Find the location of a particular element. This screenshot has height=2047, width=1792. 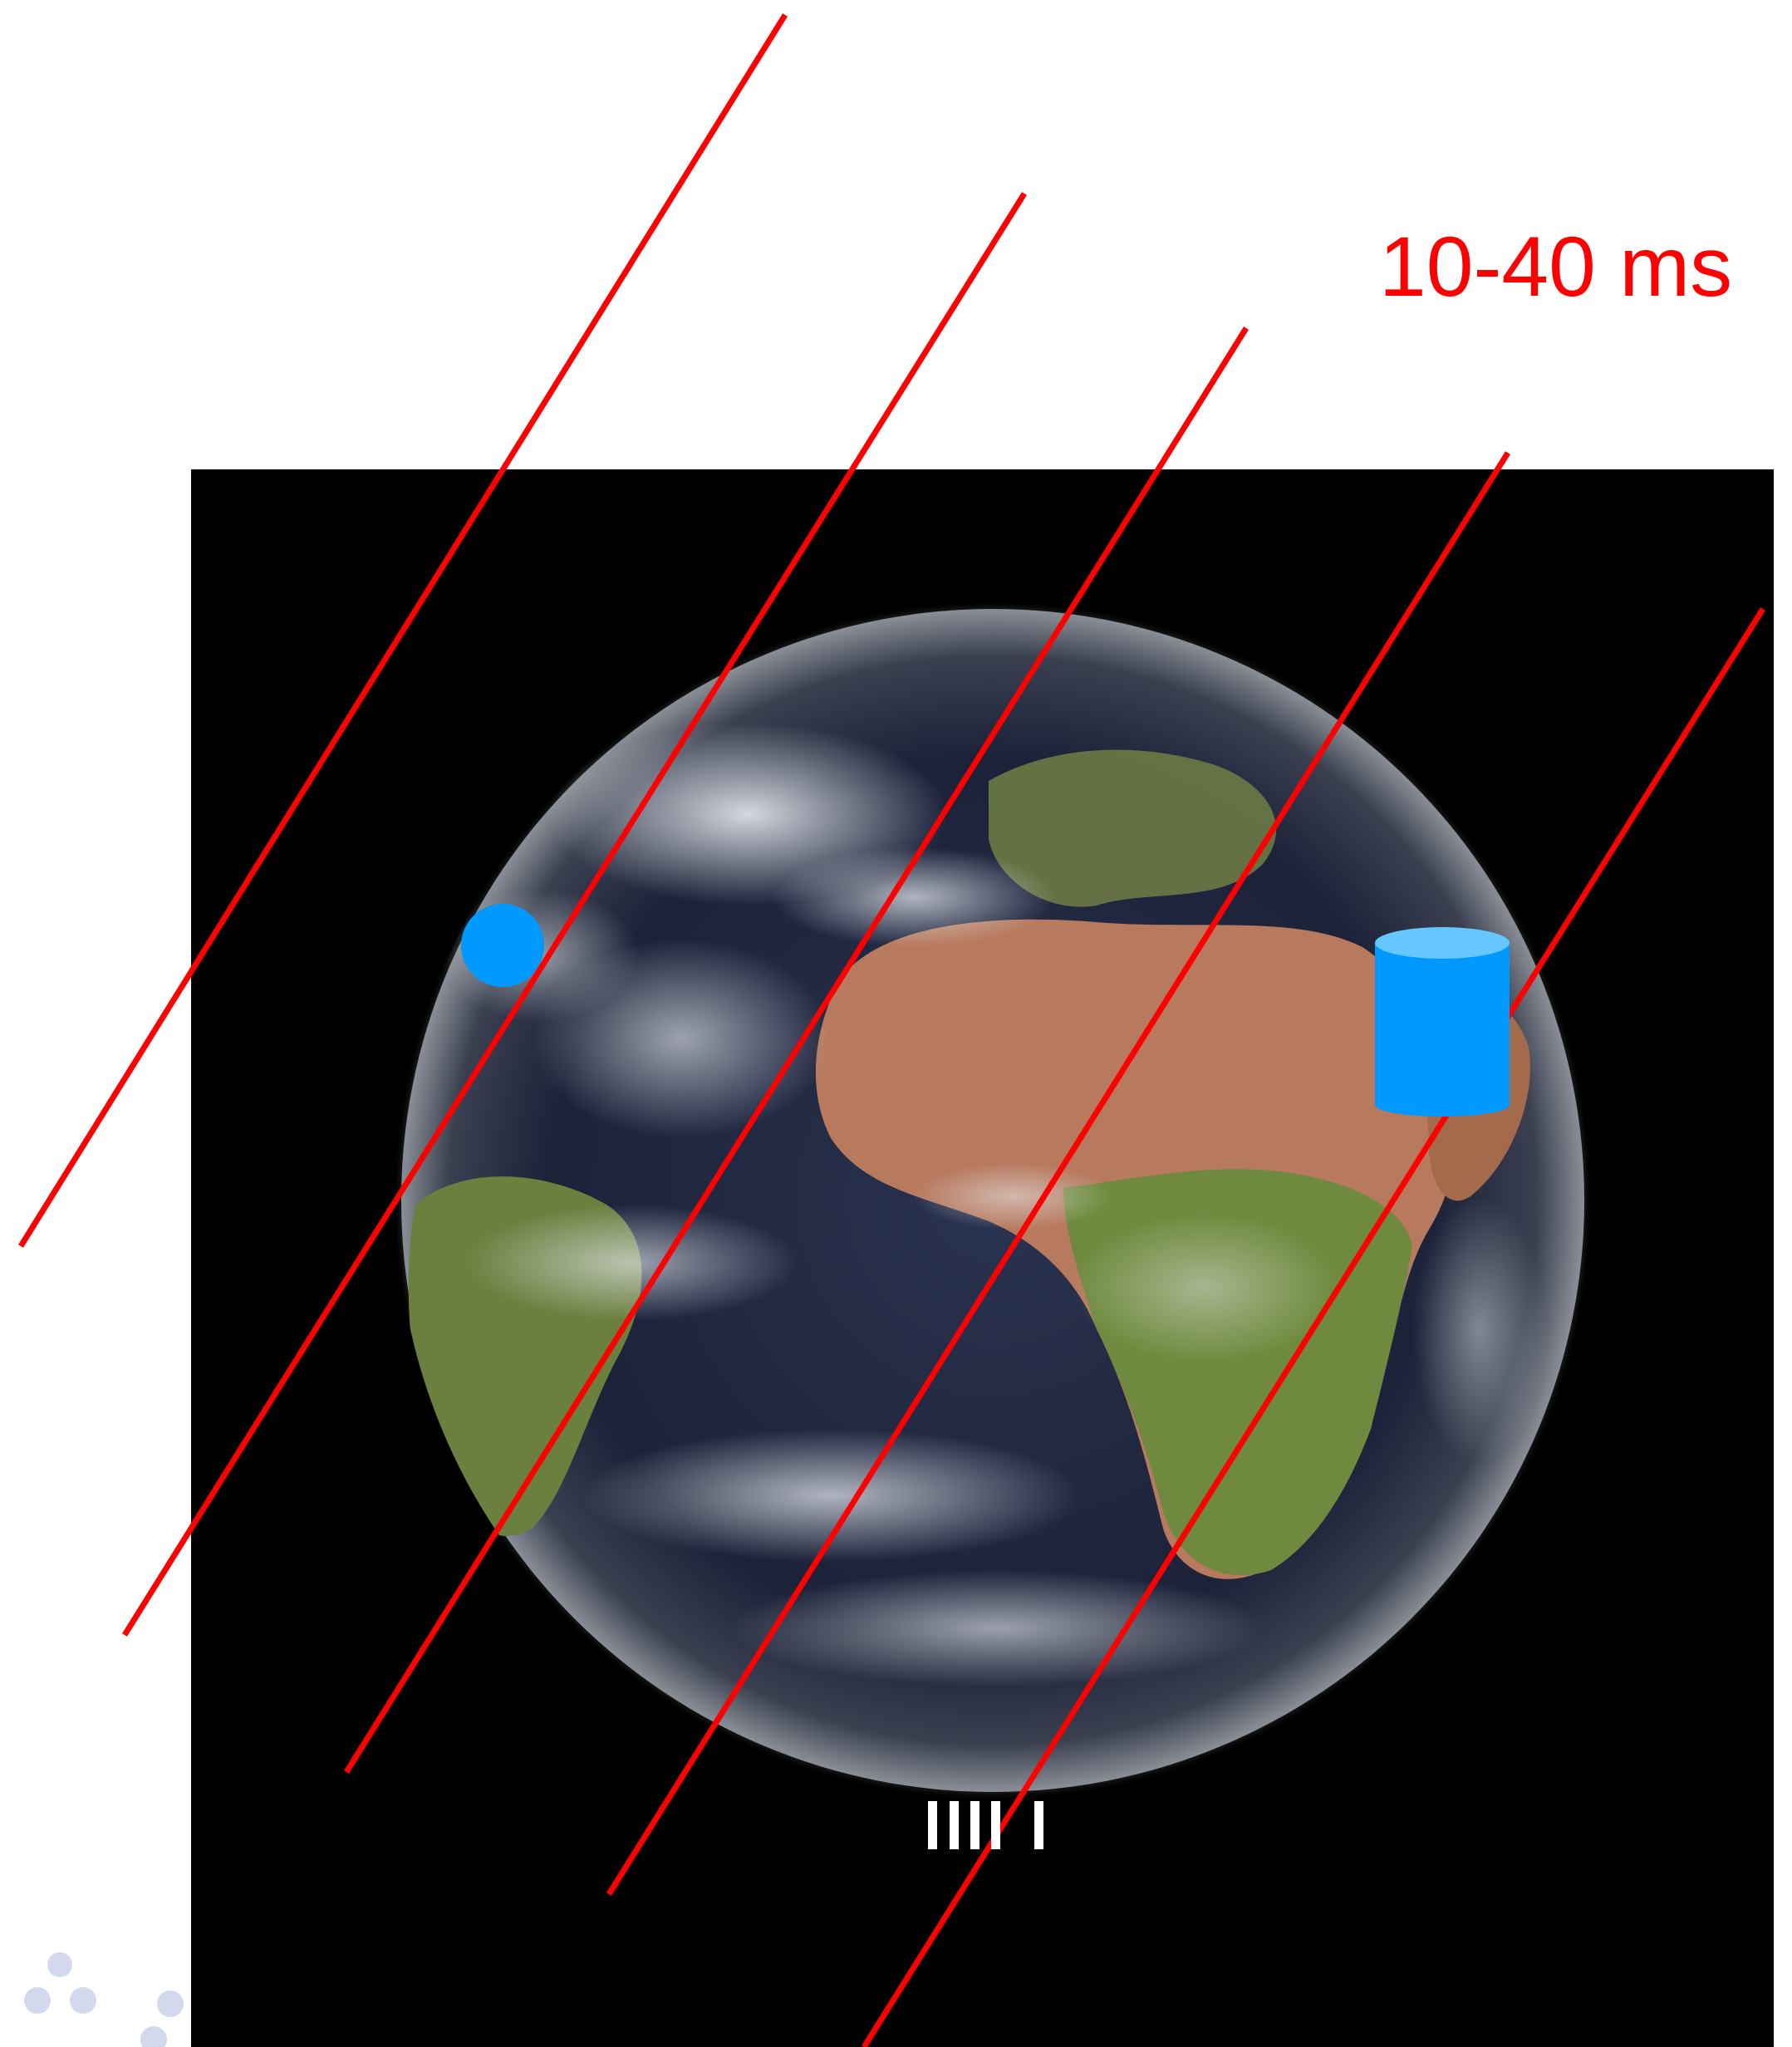

bar-stack-icon is located at coordinates (986, 1825).